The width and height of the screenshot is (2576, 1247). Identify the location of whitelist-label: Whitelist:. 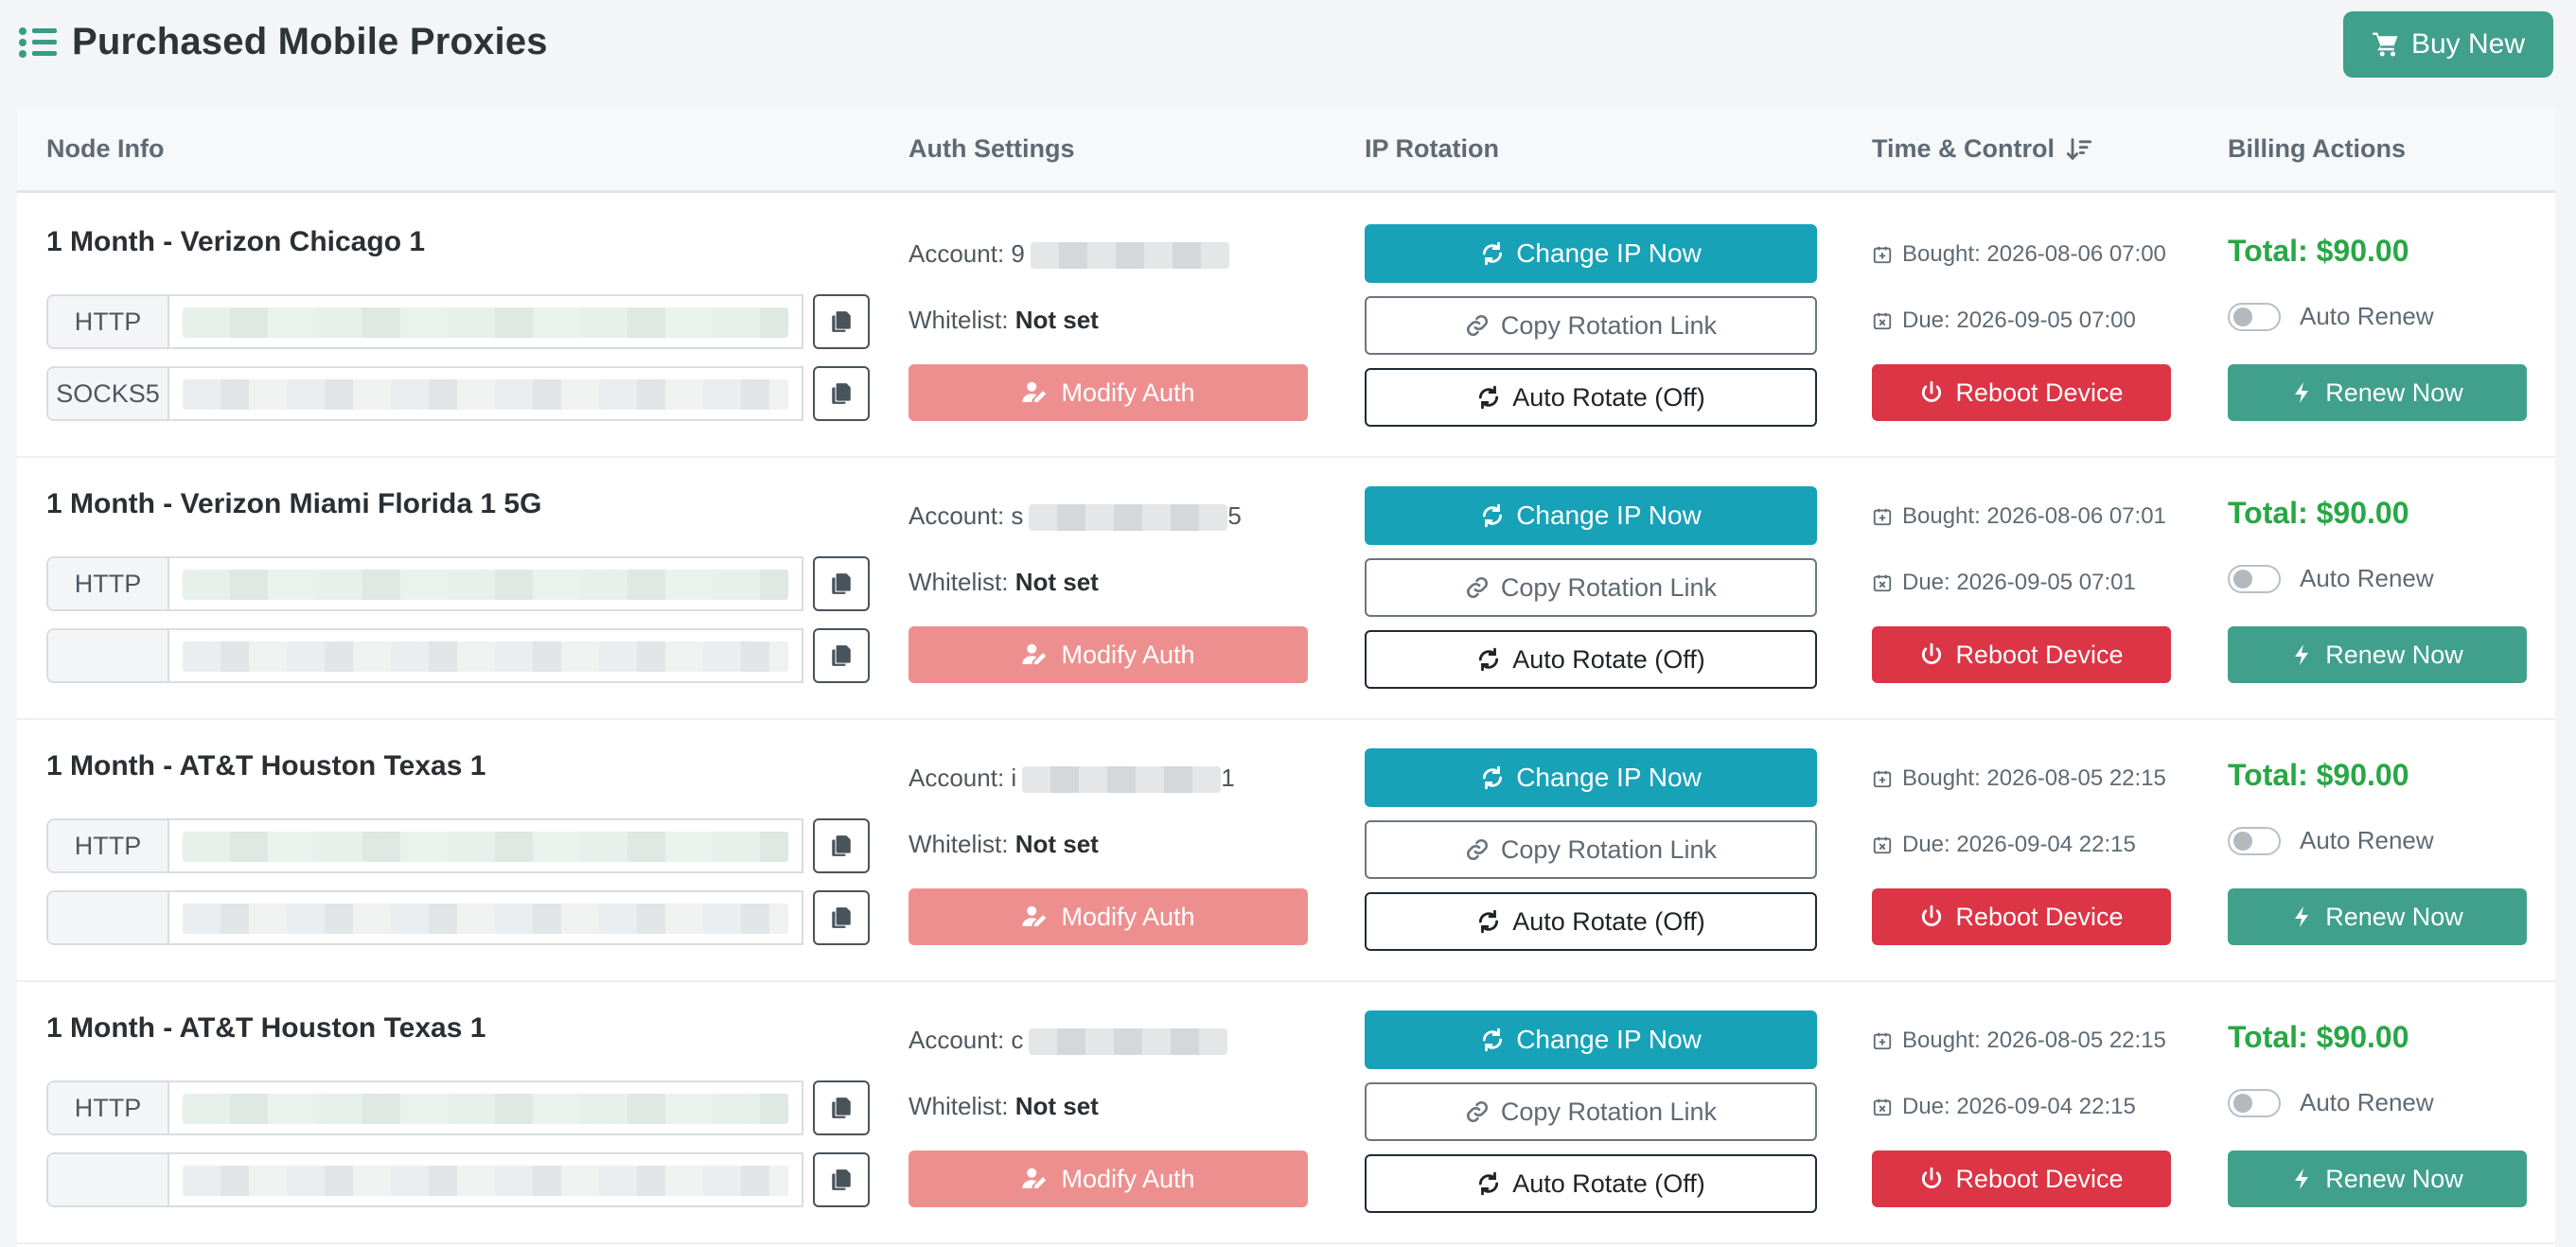
(959, 582).